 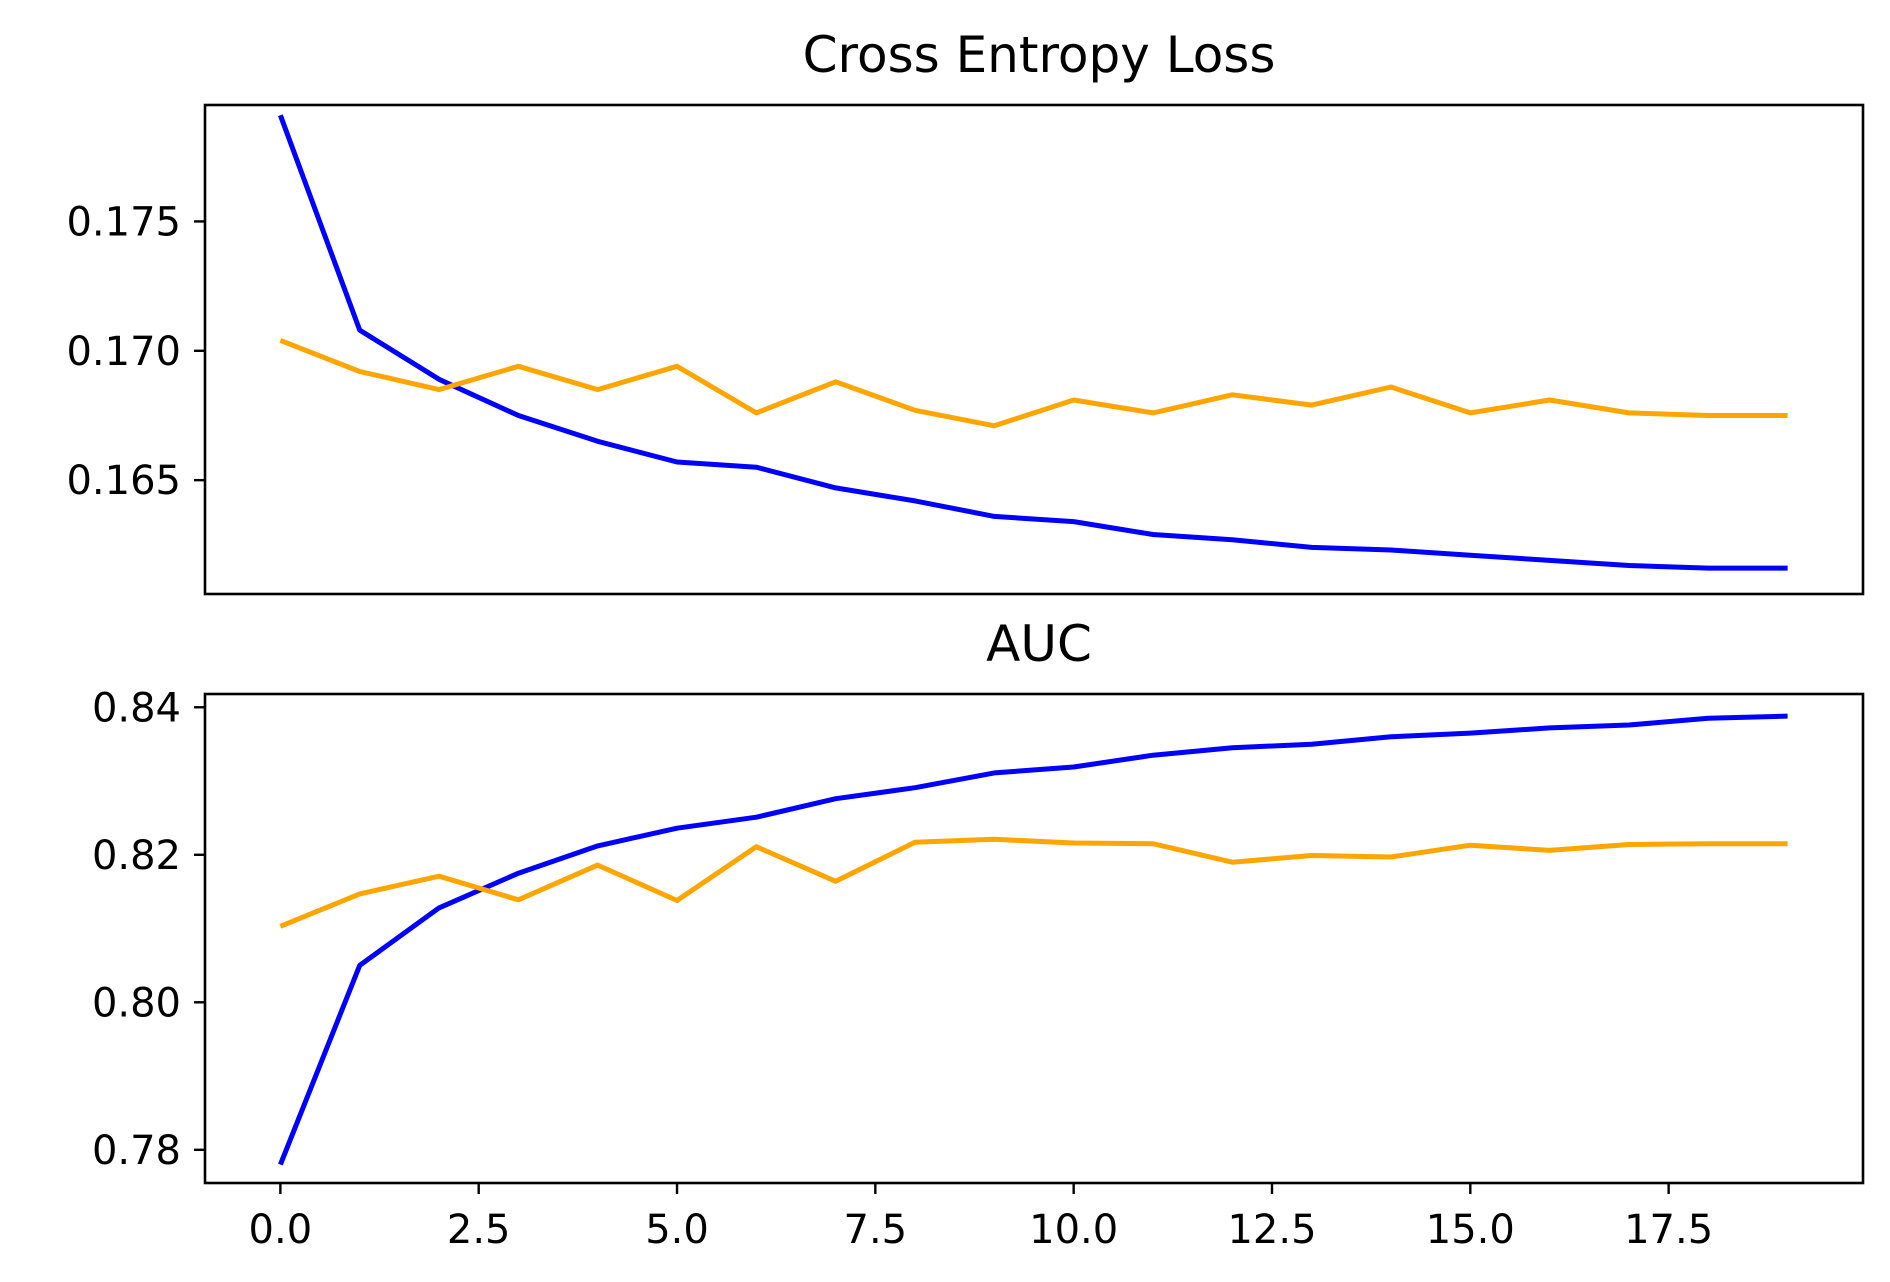 I want to click on auc-x-tick-label: 17.5, so click(x=1668, y=1230).